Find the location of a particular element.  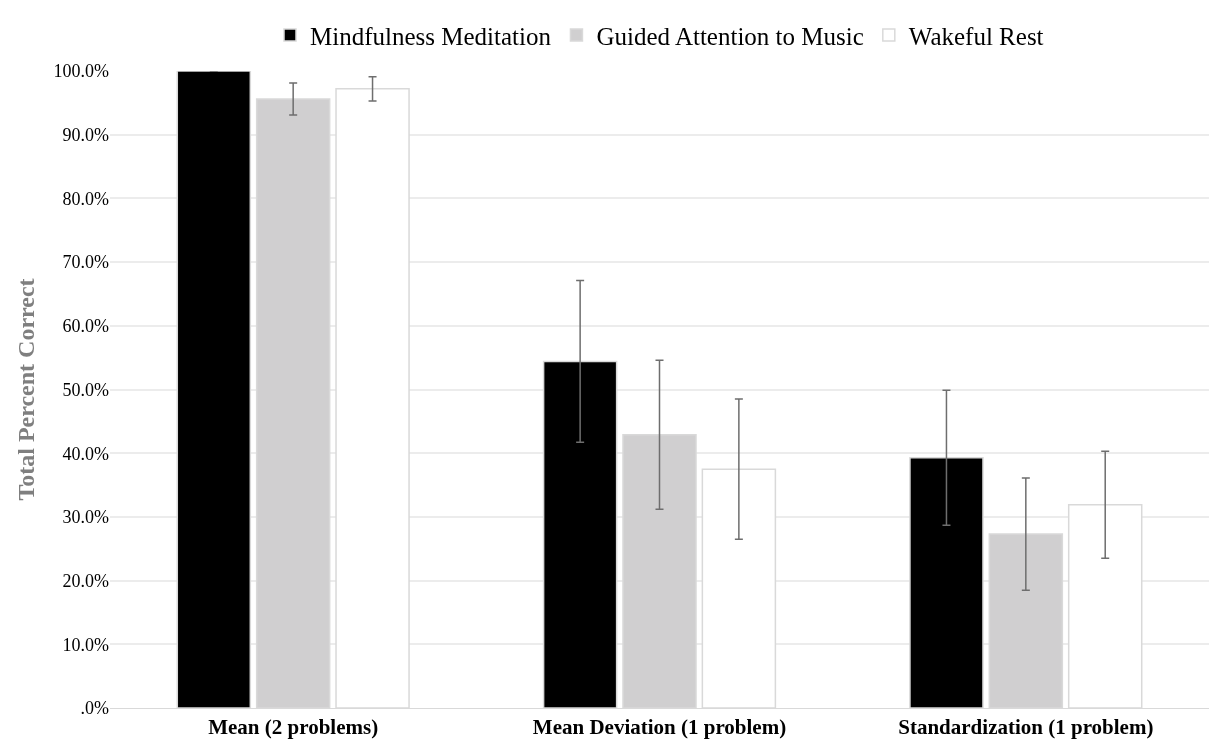

y-tick-label: .0% is located at coordinates (94, 708).